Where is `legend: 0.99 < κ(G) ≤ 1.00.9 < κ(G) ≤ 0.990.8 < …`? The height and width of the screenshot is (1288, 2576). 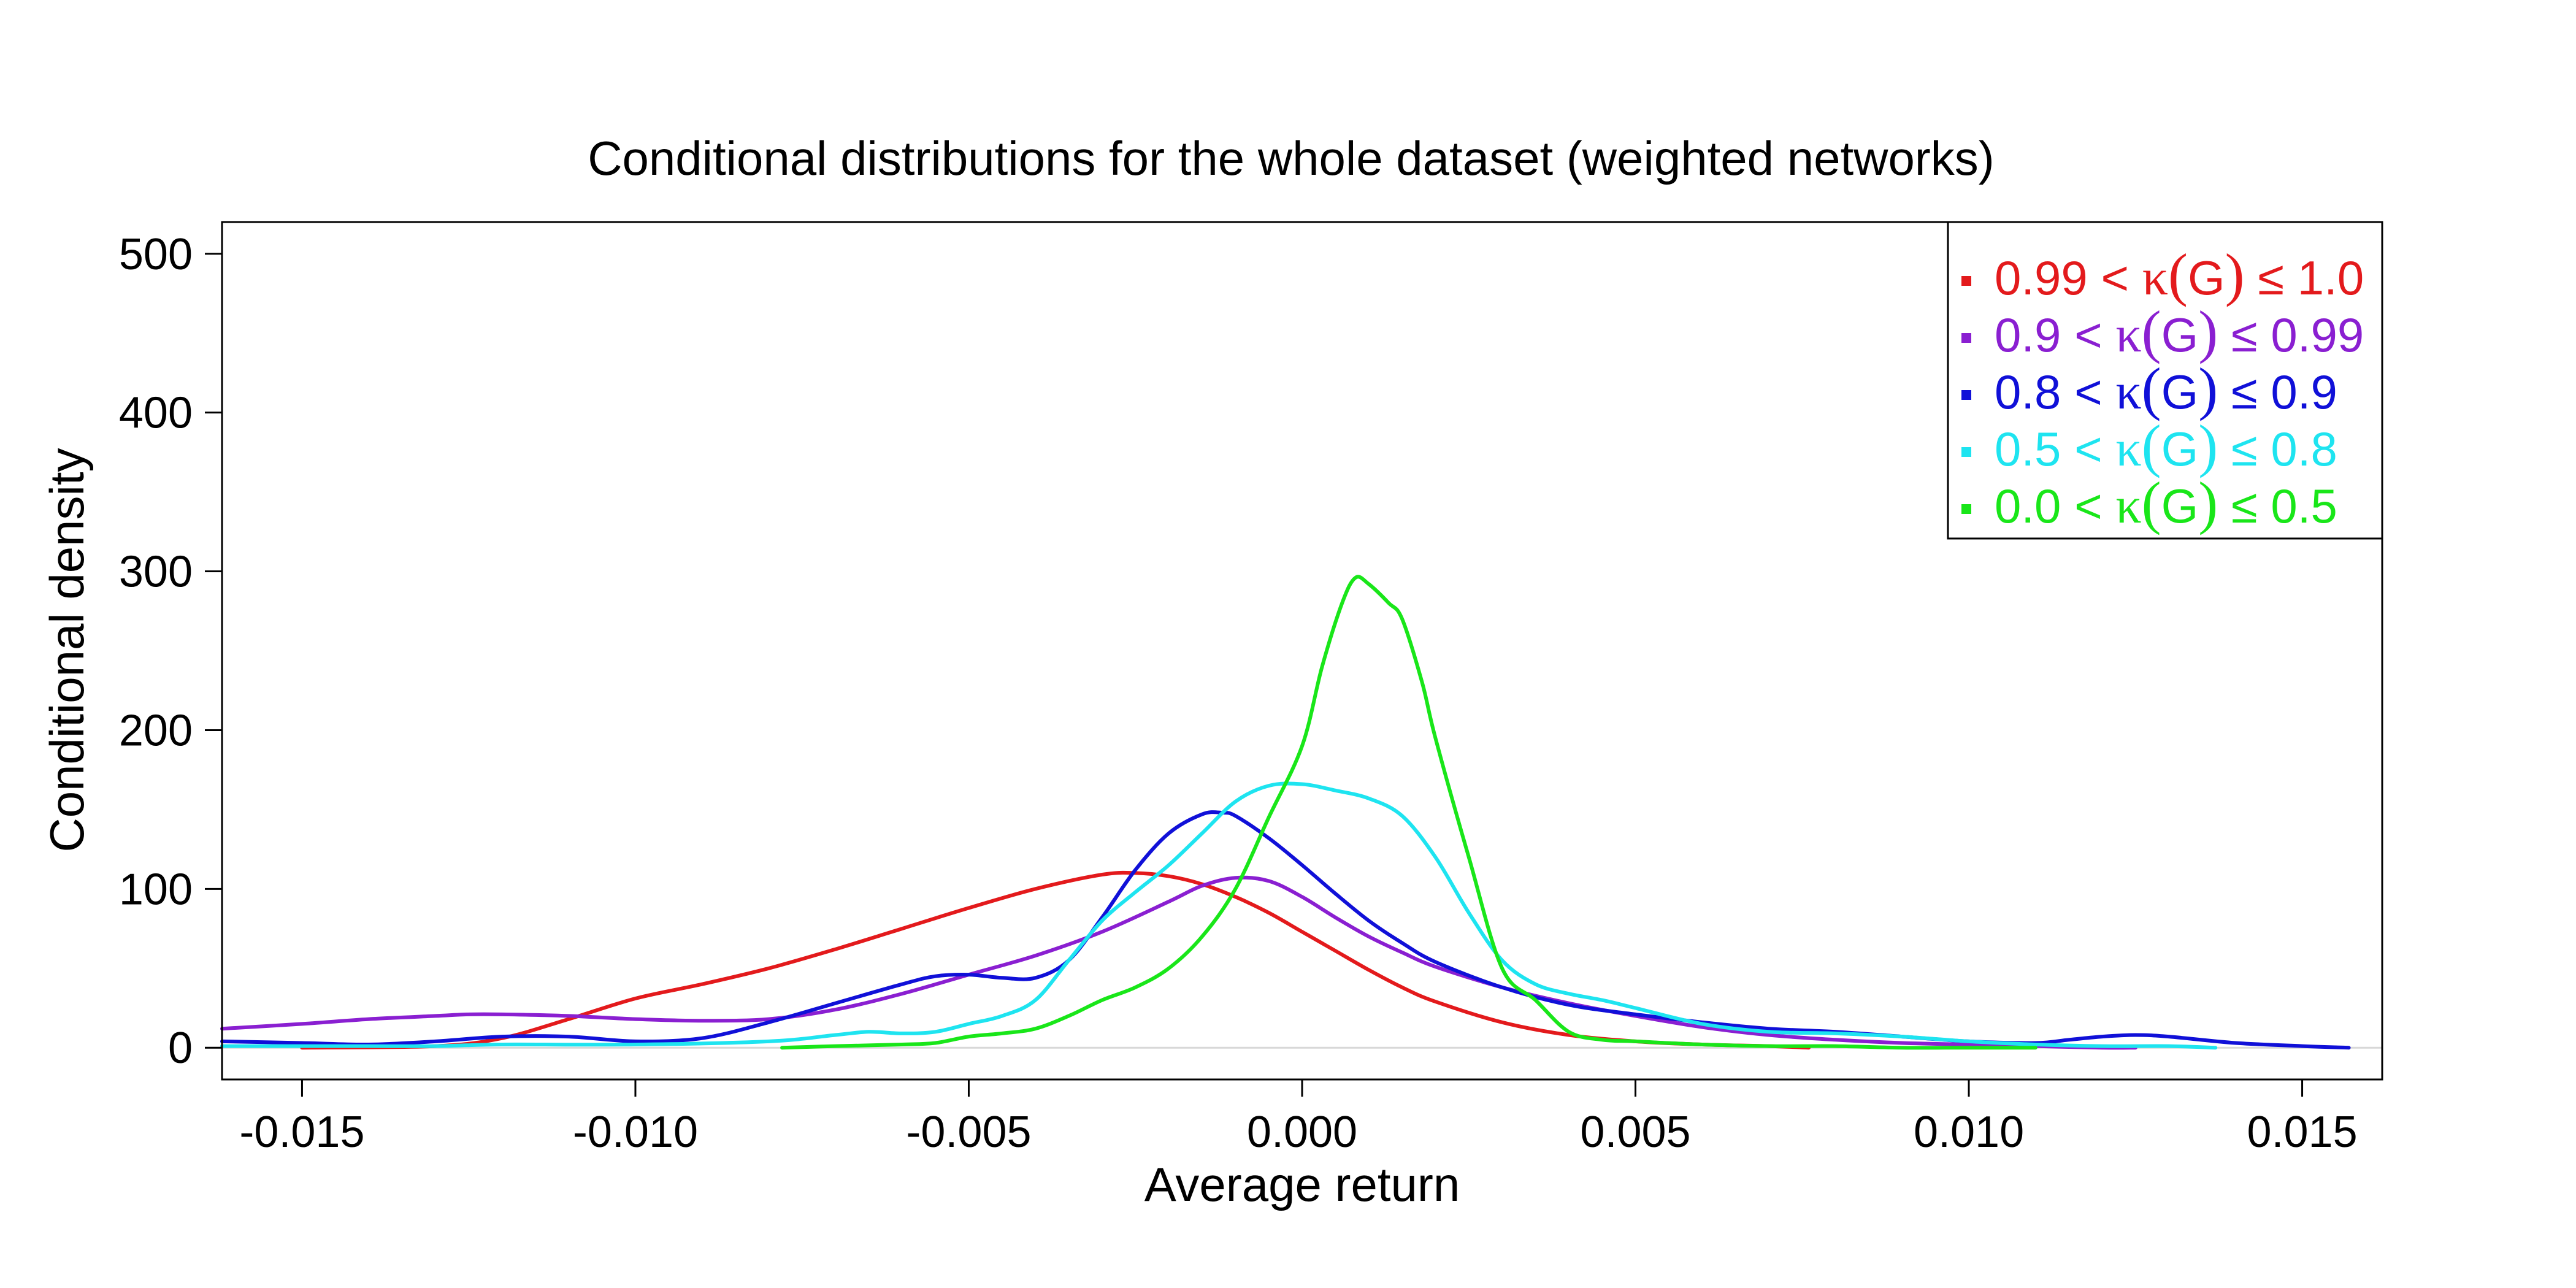
legend: 0.99 < κ(G) ≤ 1.00.9 < κ(G) ≤ 0.990.8 < … is located at coordinates (2165, 380).